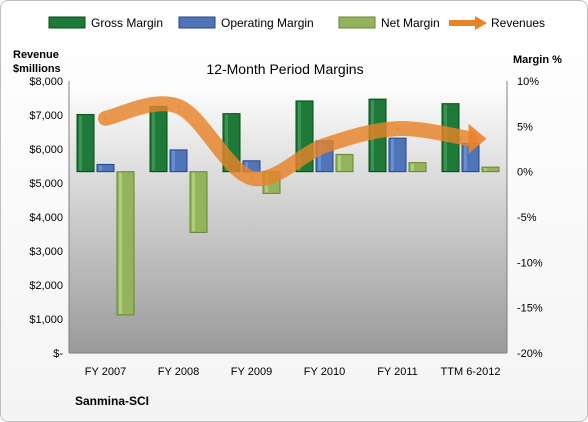 The image size is (588, 422). What do you see at coordinates (46, 116) in the screenshot?
I see `left-tick-label: $7,000` at bounding box center [46, 116].